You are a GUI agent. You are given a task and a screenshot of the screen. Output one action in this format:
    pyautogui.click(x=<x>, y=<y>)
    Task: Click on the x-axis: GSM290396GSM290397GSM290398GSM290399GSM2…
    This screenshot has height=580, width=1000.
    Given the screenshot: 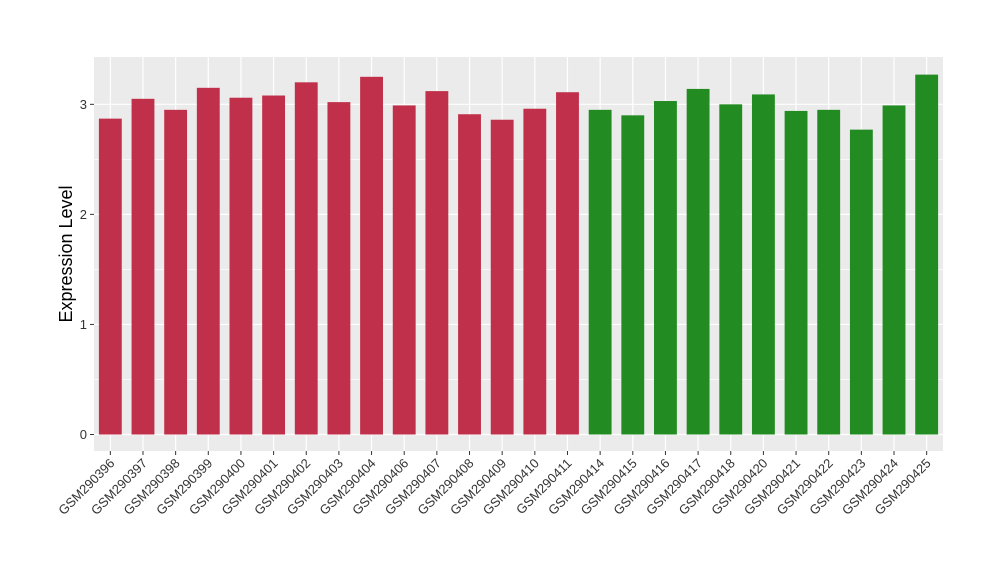 What is the action you would take?
    pyautogui.click(x=494, y=484)
    